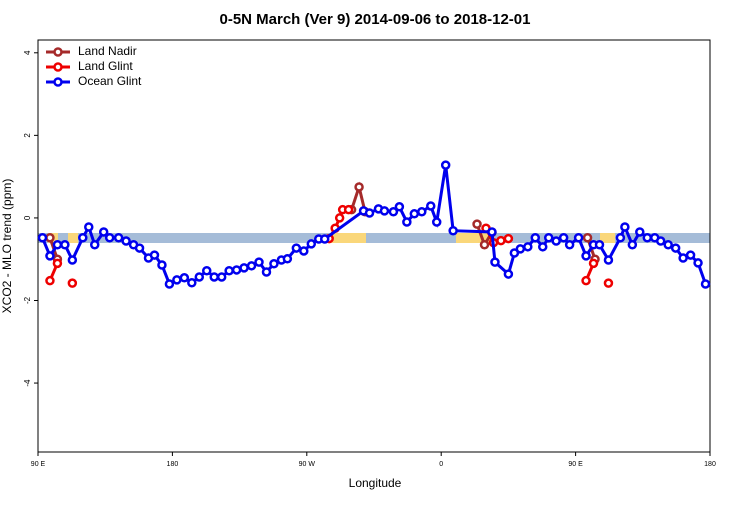 The image size is (750, 505). What do you see at coordinates (27, 383) in the screenshot?
I see `y-tick-label: -4` at bounding box center [27, 383].